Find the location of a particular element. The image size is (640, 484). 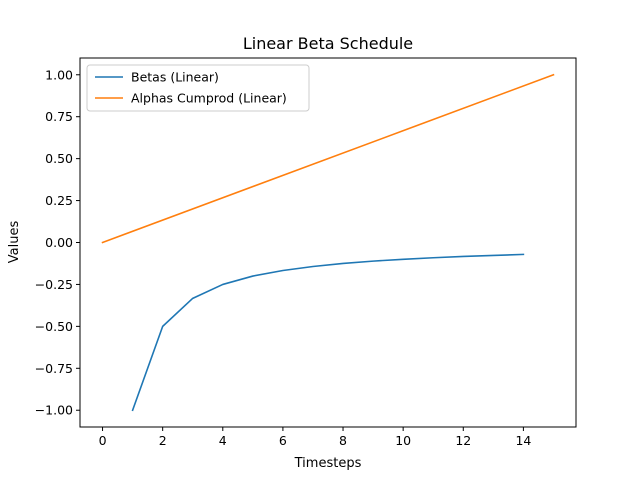

y-tick-label: −1.00 is located at coordinates (54, 410).